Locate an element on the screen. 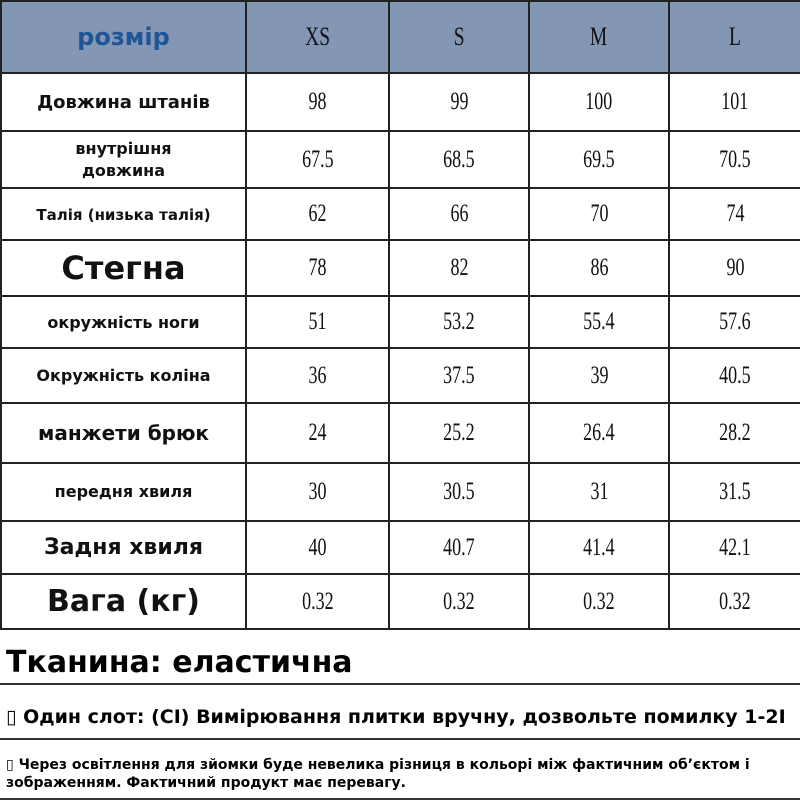 The height and width of the screenshot is (800, 800). value-cell: 25.2 is located at coordinates (459, 433).